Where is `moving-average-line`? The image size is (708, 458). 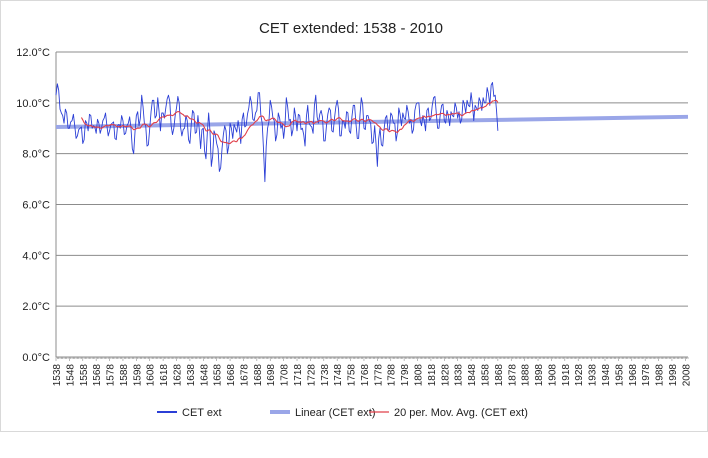 moving-average-line is located at coordinates (289, 122).